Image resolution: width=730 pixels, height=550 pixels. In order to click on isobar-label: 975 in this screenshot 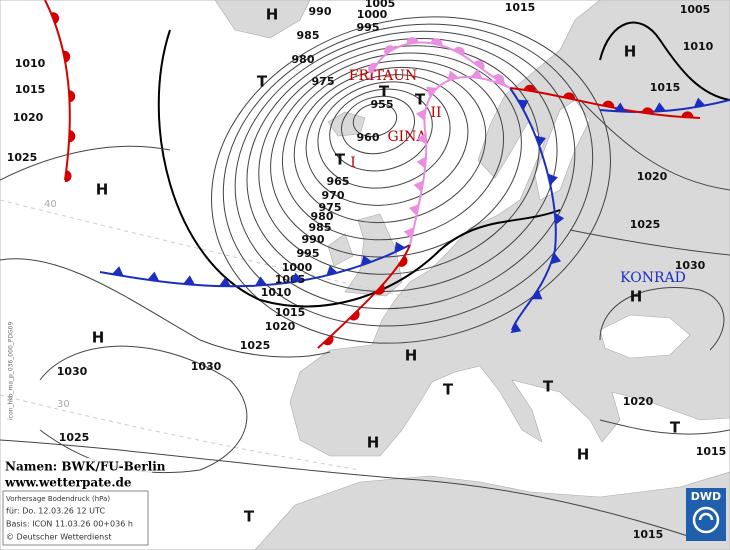, I will do `click(330, 207)`.